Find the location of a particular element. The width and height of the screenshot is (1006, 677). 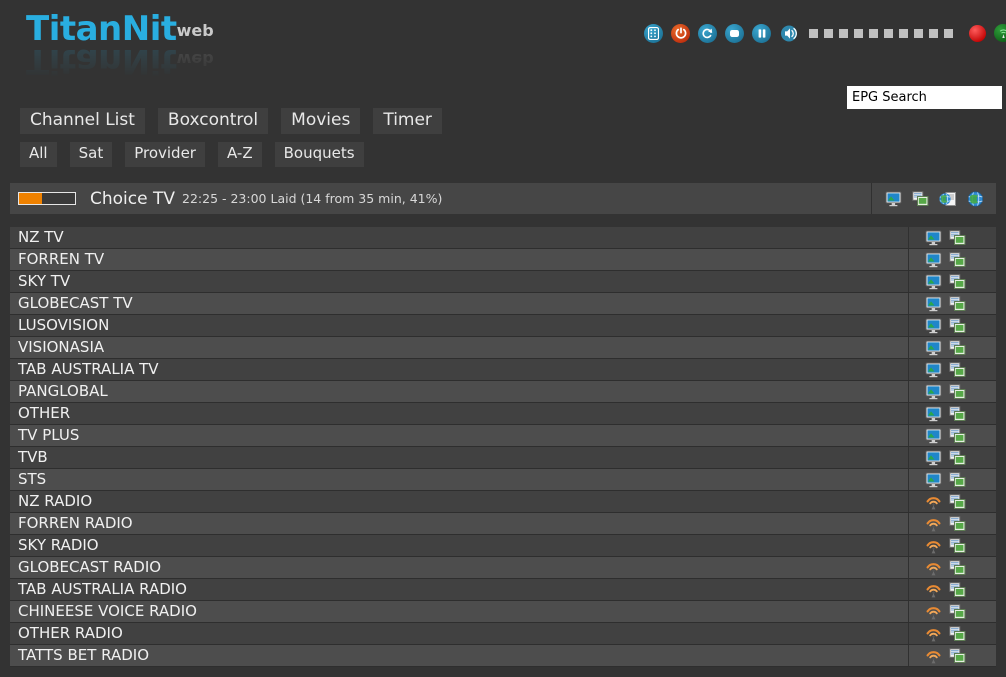

epg-search-input is located at coordinates (924, 97).